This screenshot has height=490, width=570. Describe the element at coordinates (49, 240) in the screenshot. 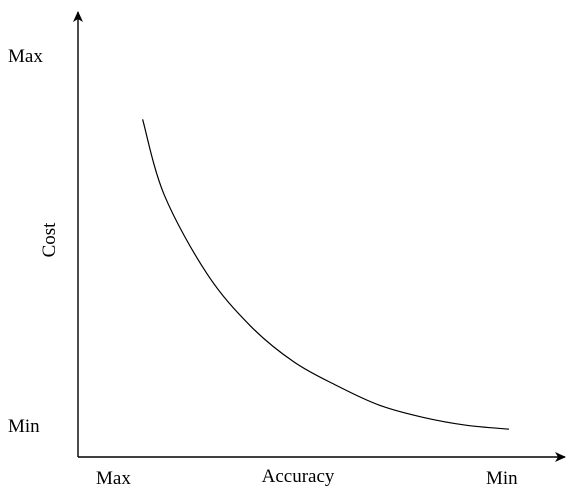

I see `y-axis-title: Cost` at that location.